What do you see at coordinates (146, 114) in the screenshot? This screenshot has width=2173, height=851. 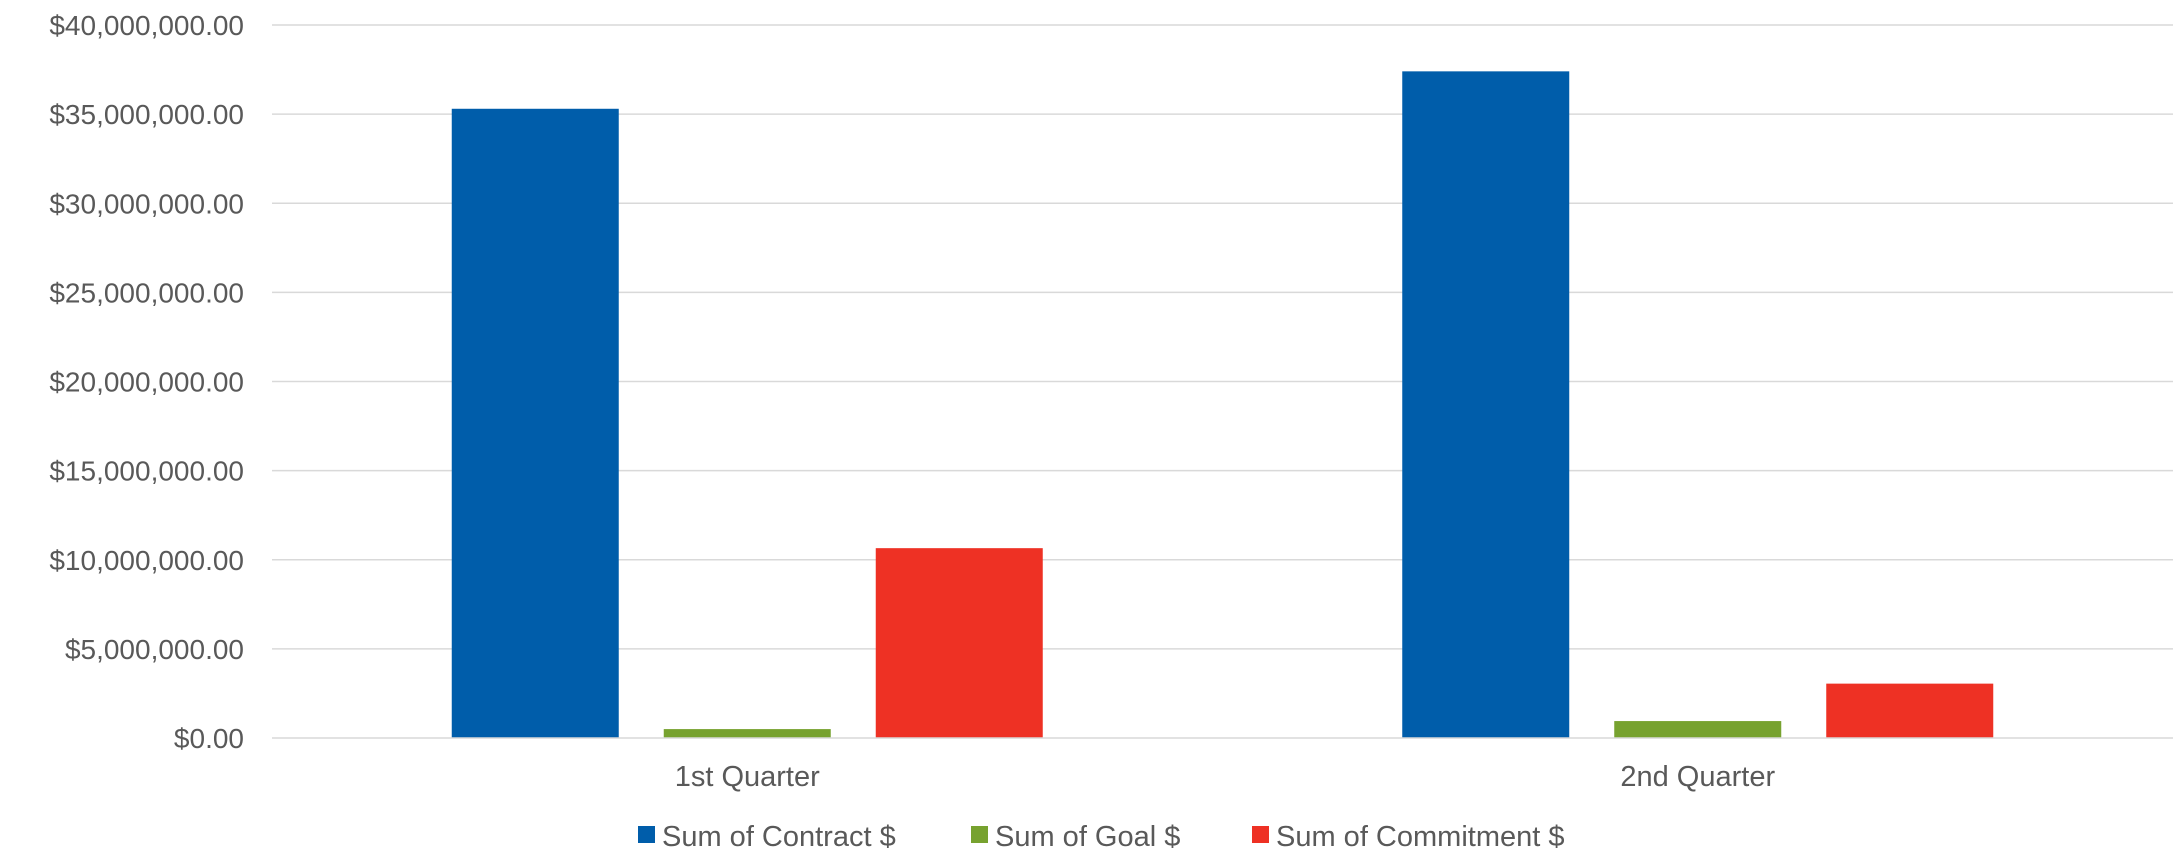 I see `y-tick-label: $35,000,000.00` at bounding box center [146, 114].